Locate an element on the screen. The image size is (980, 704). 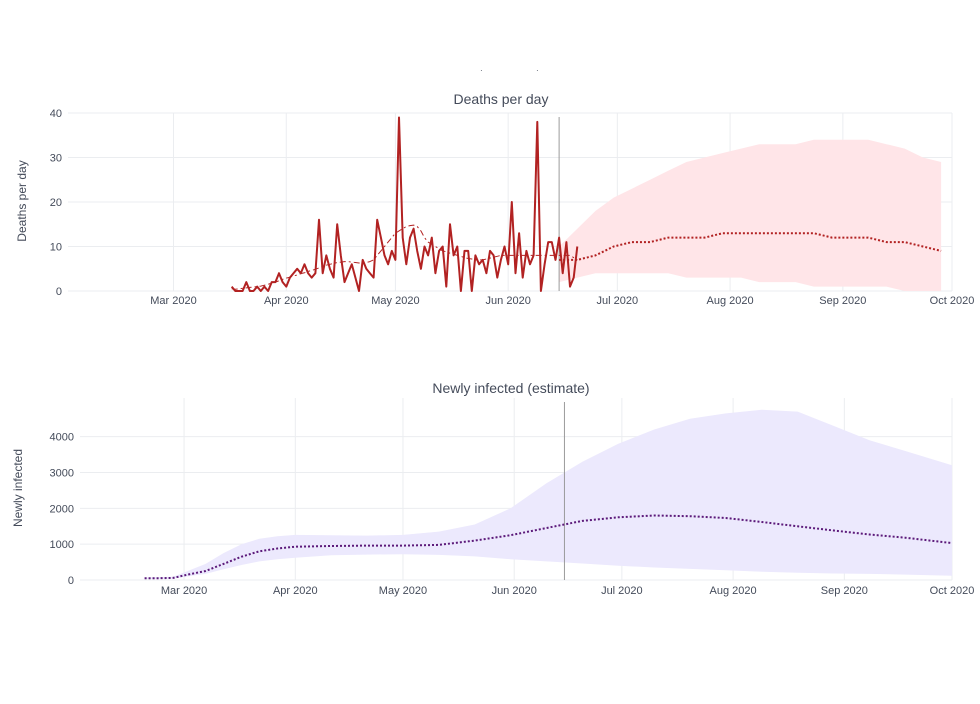
uncertainty-band is located at coordinates (750, 215).